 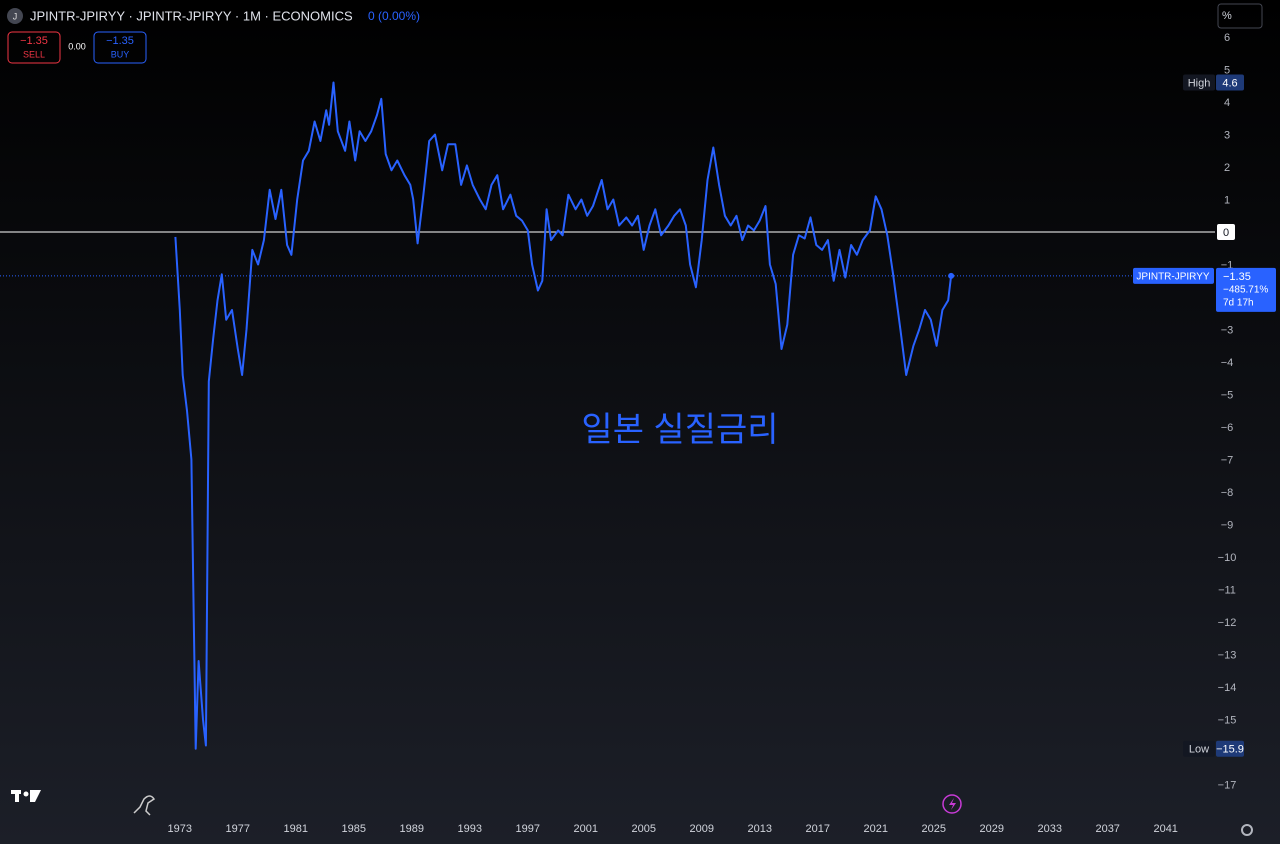 What do you see at coordinates (817, 829) in the screenshot?
I see `x-tick-label: 2017` at bounding box center [817, 829].